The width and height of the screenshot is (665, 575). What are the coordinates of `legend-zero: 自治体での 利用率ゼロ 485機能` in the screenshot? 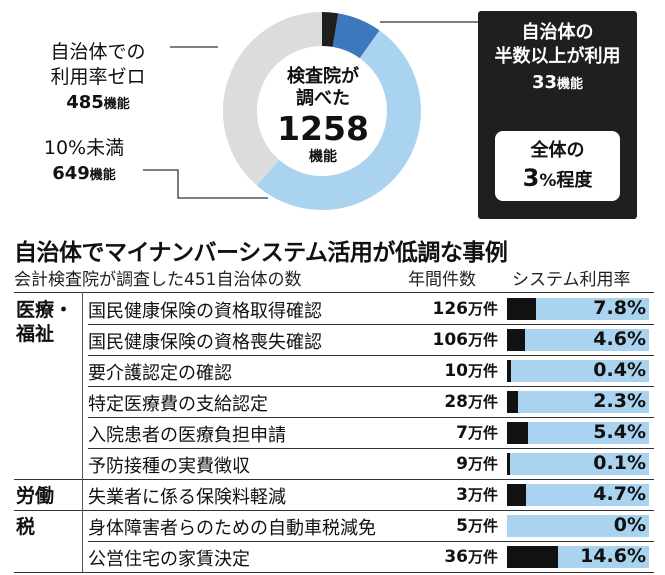 It's located at (98, 78).